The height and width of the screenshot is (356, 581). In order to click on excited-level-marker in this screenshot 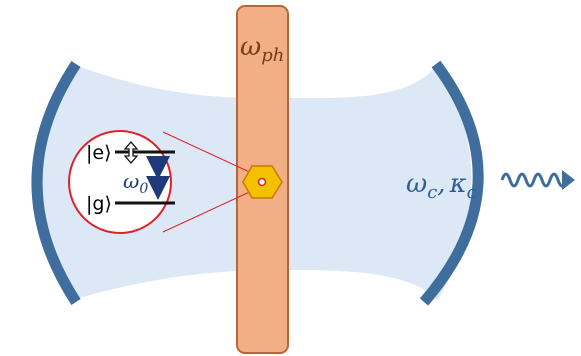, I will do `click(131, 152)`.